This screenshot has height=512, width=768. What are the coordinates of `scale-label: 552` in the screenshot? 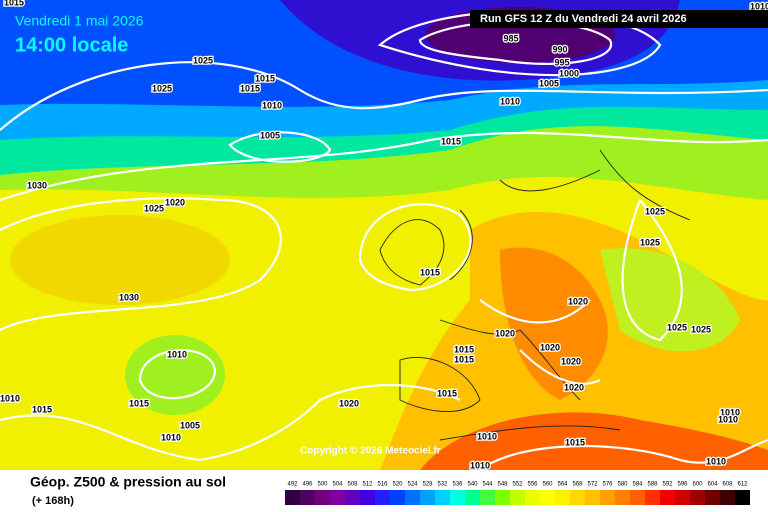 It's located at (517, 485).